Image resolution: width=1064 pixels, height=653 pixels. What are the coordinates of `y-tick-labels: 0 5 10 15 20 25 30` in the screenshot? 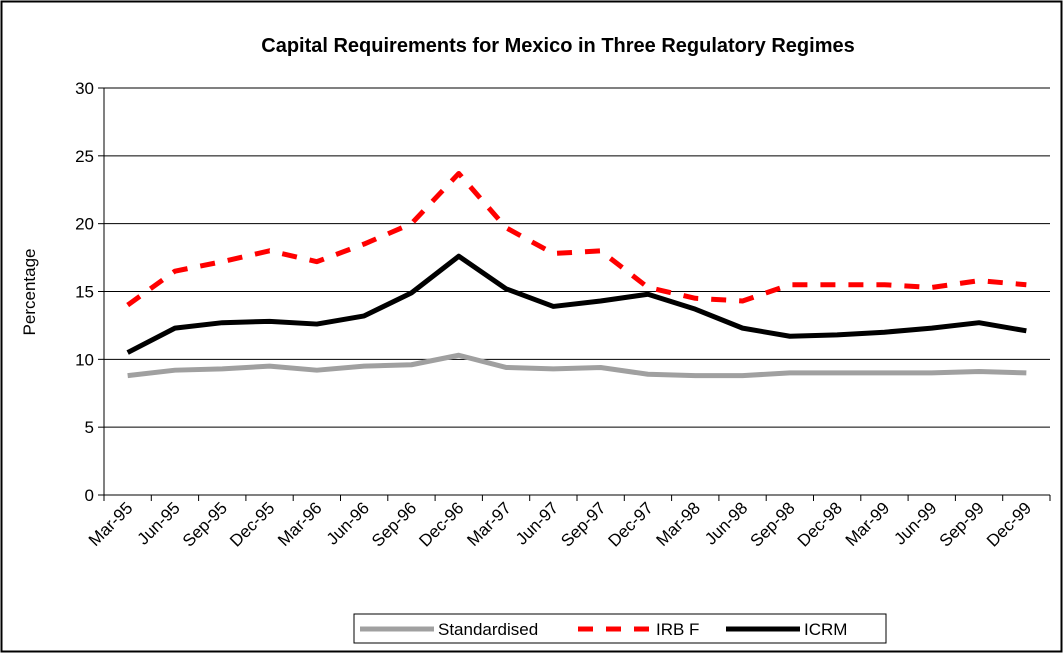 It's located at (84, 292).